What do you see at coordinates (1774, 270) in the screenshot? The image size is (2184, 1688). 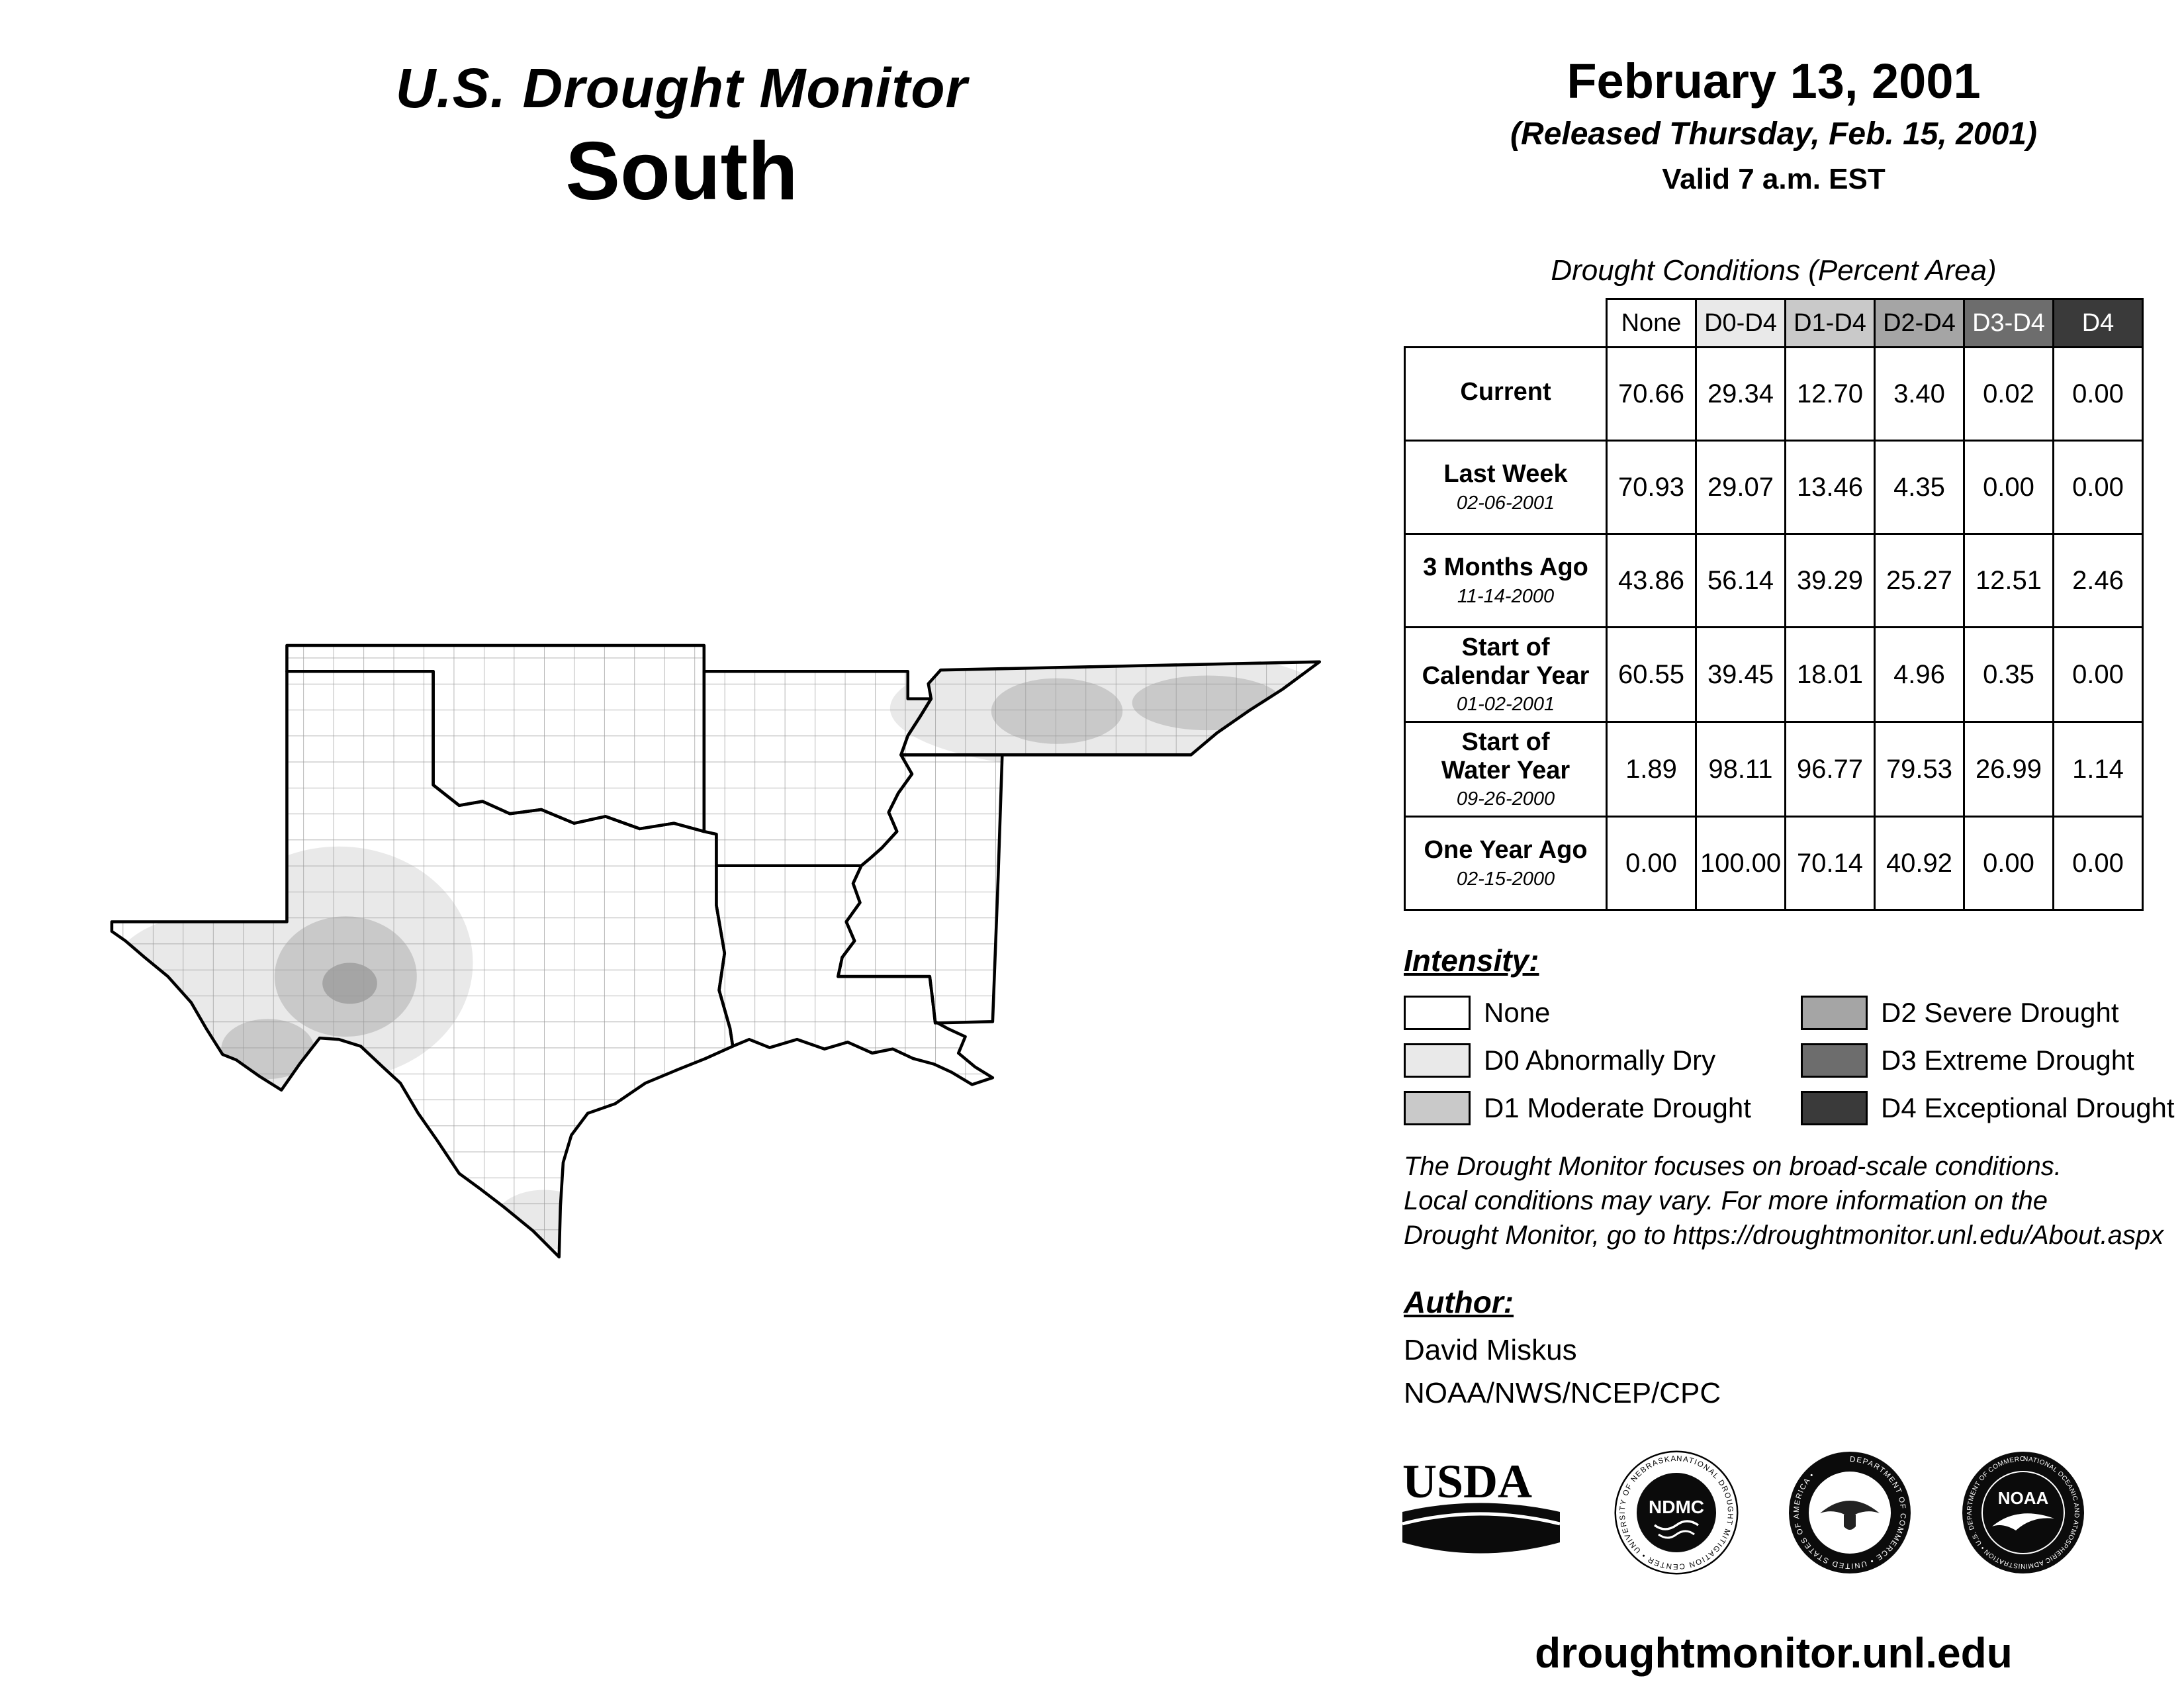 I see `table-title: Drought Conditions (Percent Area)` at bounding box center [1774, 270].